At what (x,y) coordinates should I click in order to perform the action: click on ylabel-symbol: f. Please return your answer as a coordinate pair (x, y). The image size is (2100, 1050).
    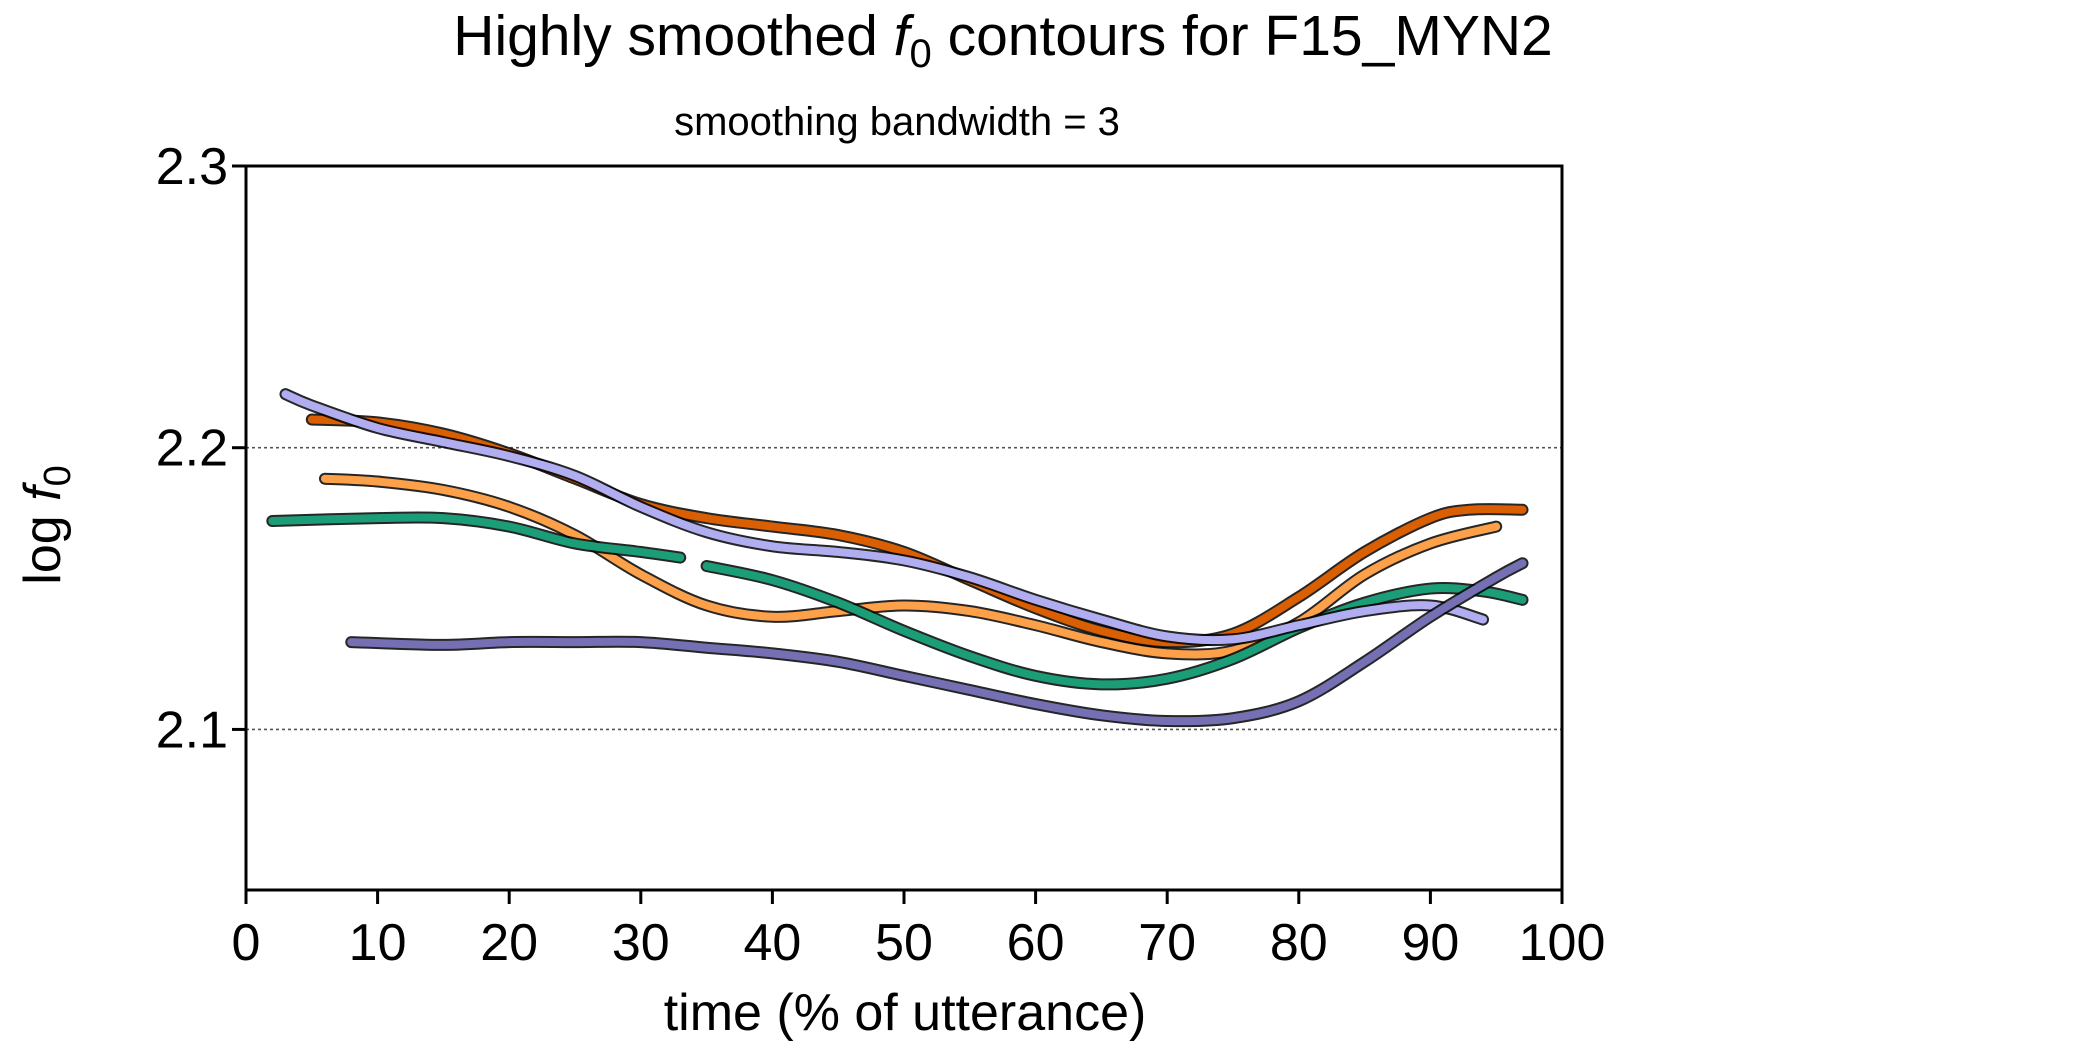
    Looking at the image, I should click on (43, 491).